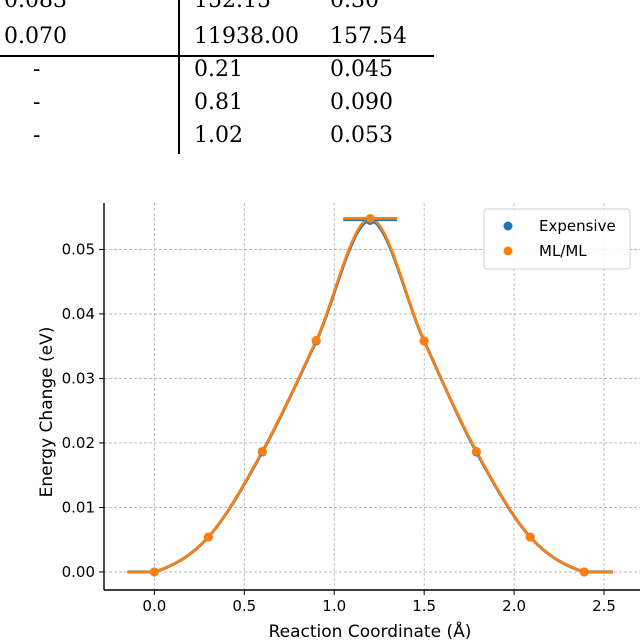  Describe the element at coordinates (577, 226) in the screenshot. I see `legend-label: Expensive` at that location.